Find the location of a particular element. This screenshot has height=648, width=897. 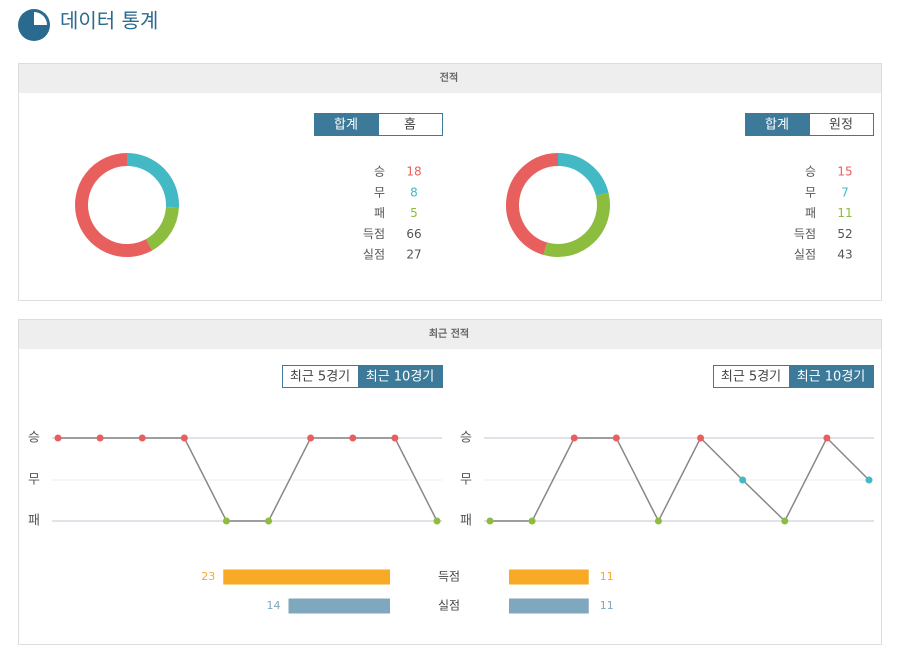

stat-value: 15 is located at coordinates (844, 172).